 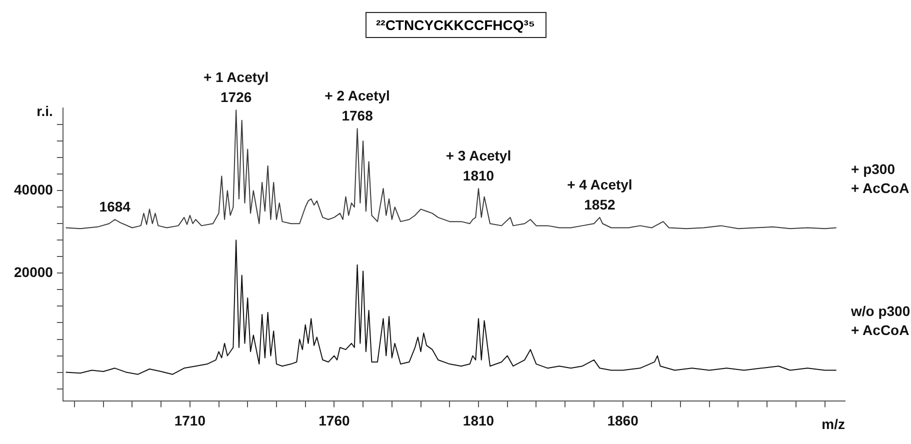 I want to click on annotation: + 3 Acetyl 1810, so click(x=479, y=166).